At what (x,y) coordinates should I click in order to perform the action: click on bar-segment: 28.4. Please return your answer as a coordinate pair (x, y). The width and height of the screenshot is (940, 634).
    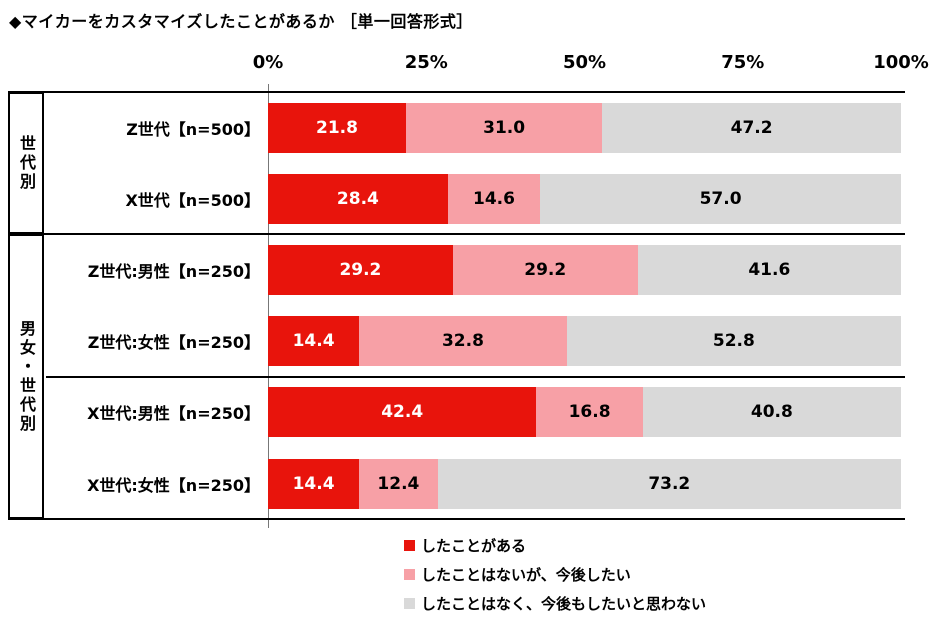
    Looking at the image, I should click on (358, 198).